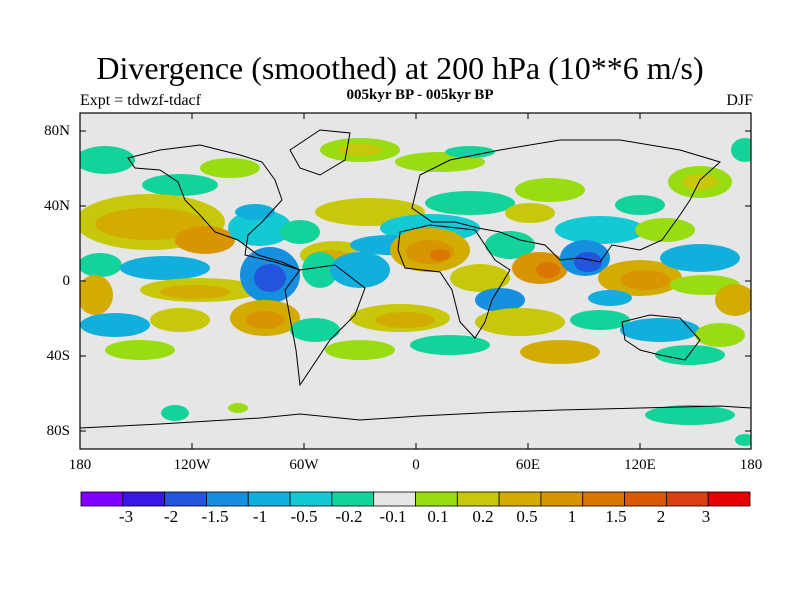 The image size is (800, 600). I want to click on antarctica-coast, so click(415, 417).